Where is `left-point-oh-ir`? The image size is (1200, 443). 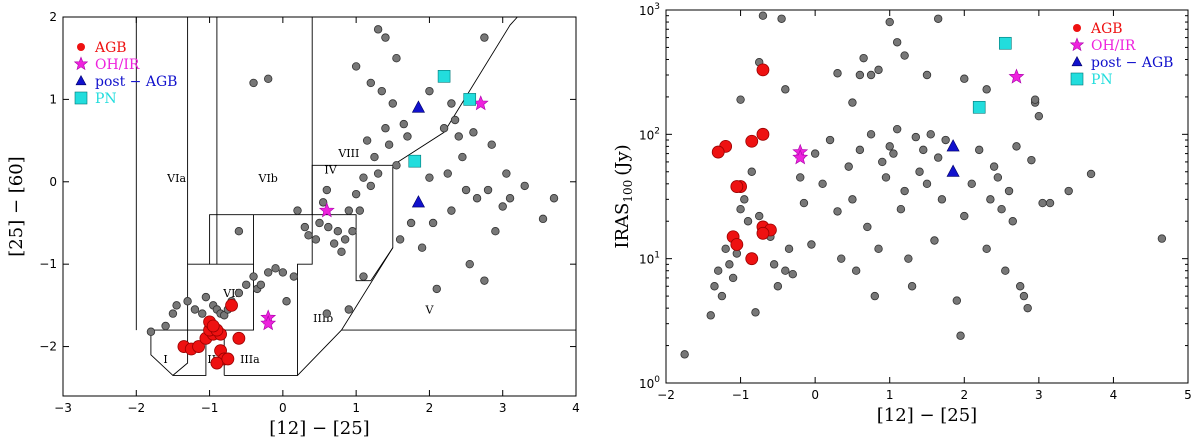 left-point-oh-ir is located at coordinates (326, 210).